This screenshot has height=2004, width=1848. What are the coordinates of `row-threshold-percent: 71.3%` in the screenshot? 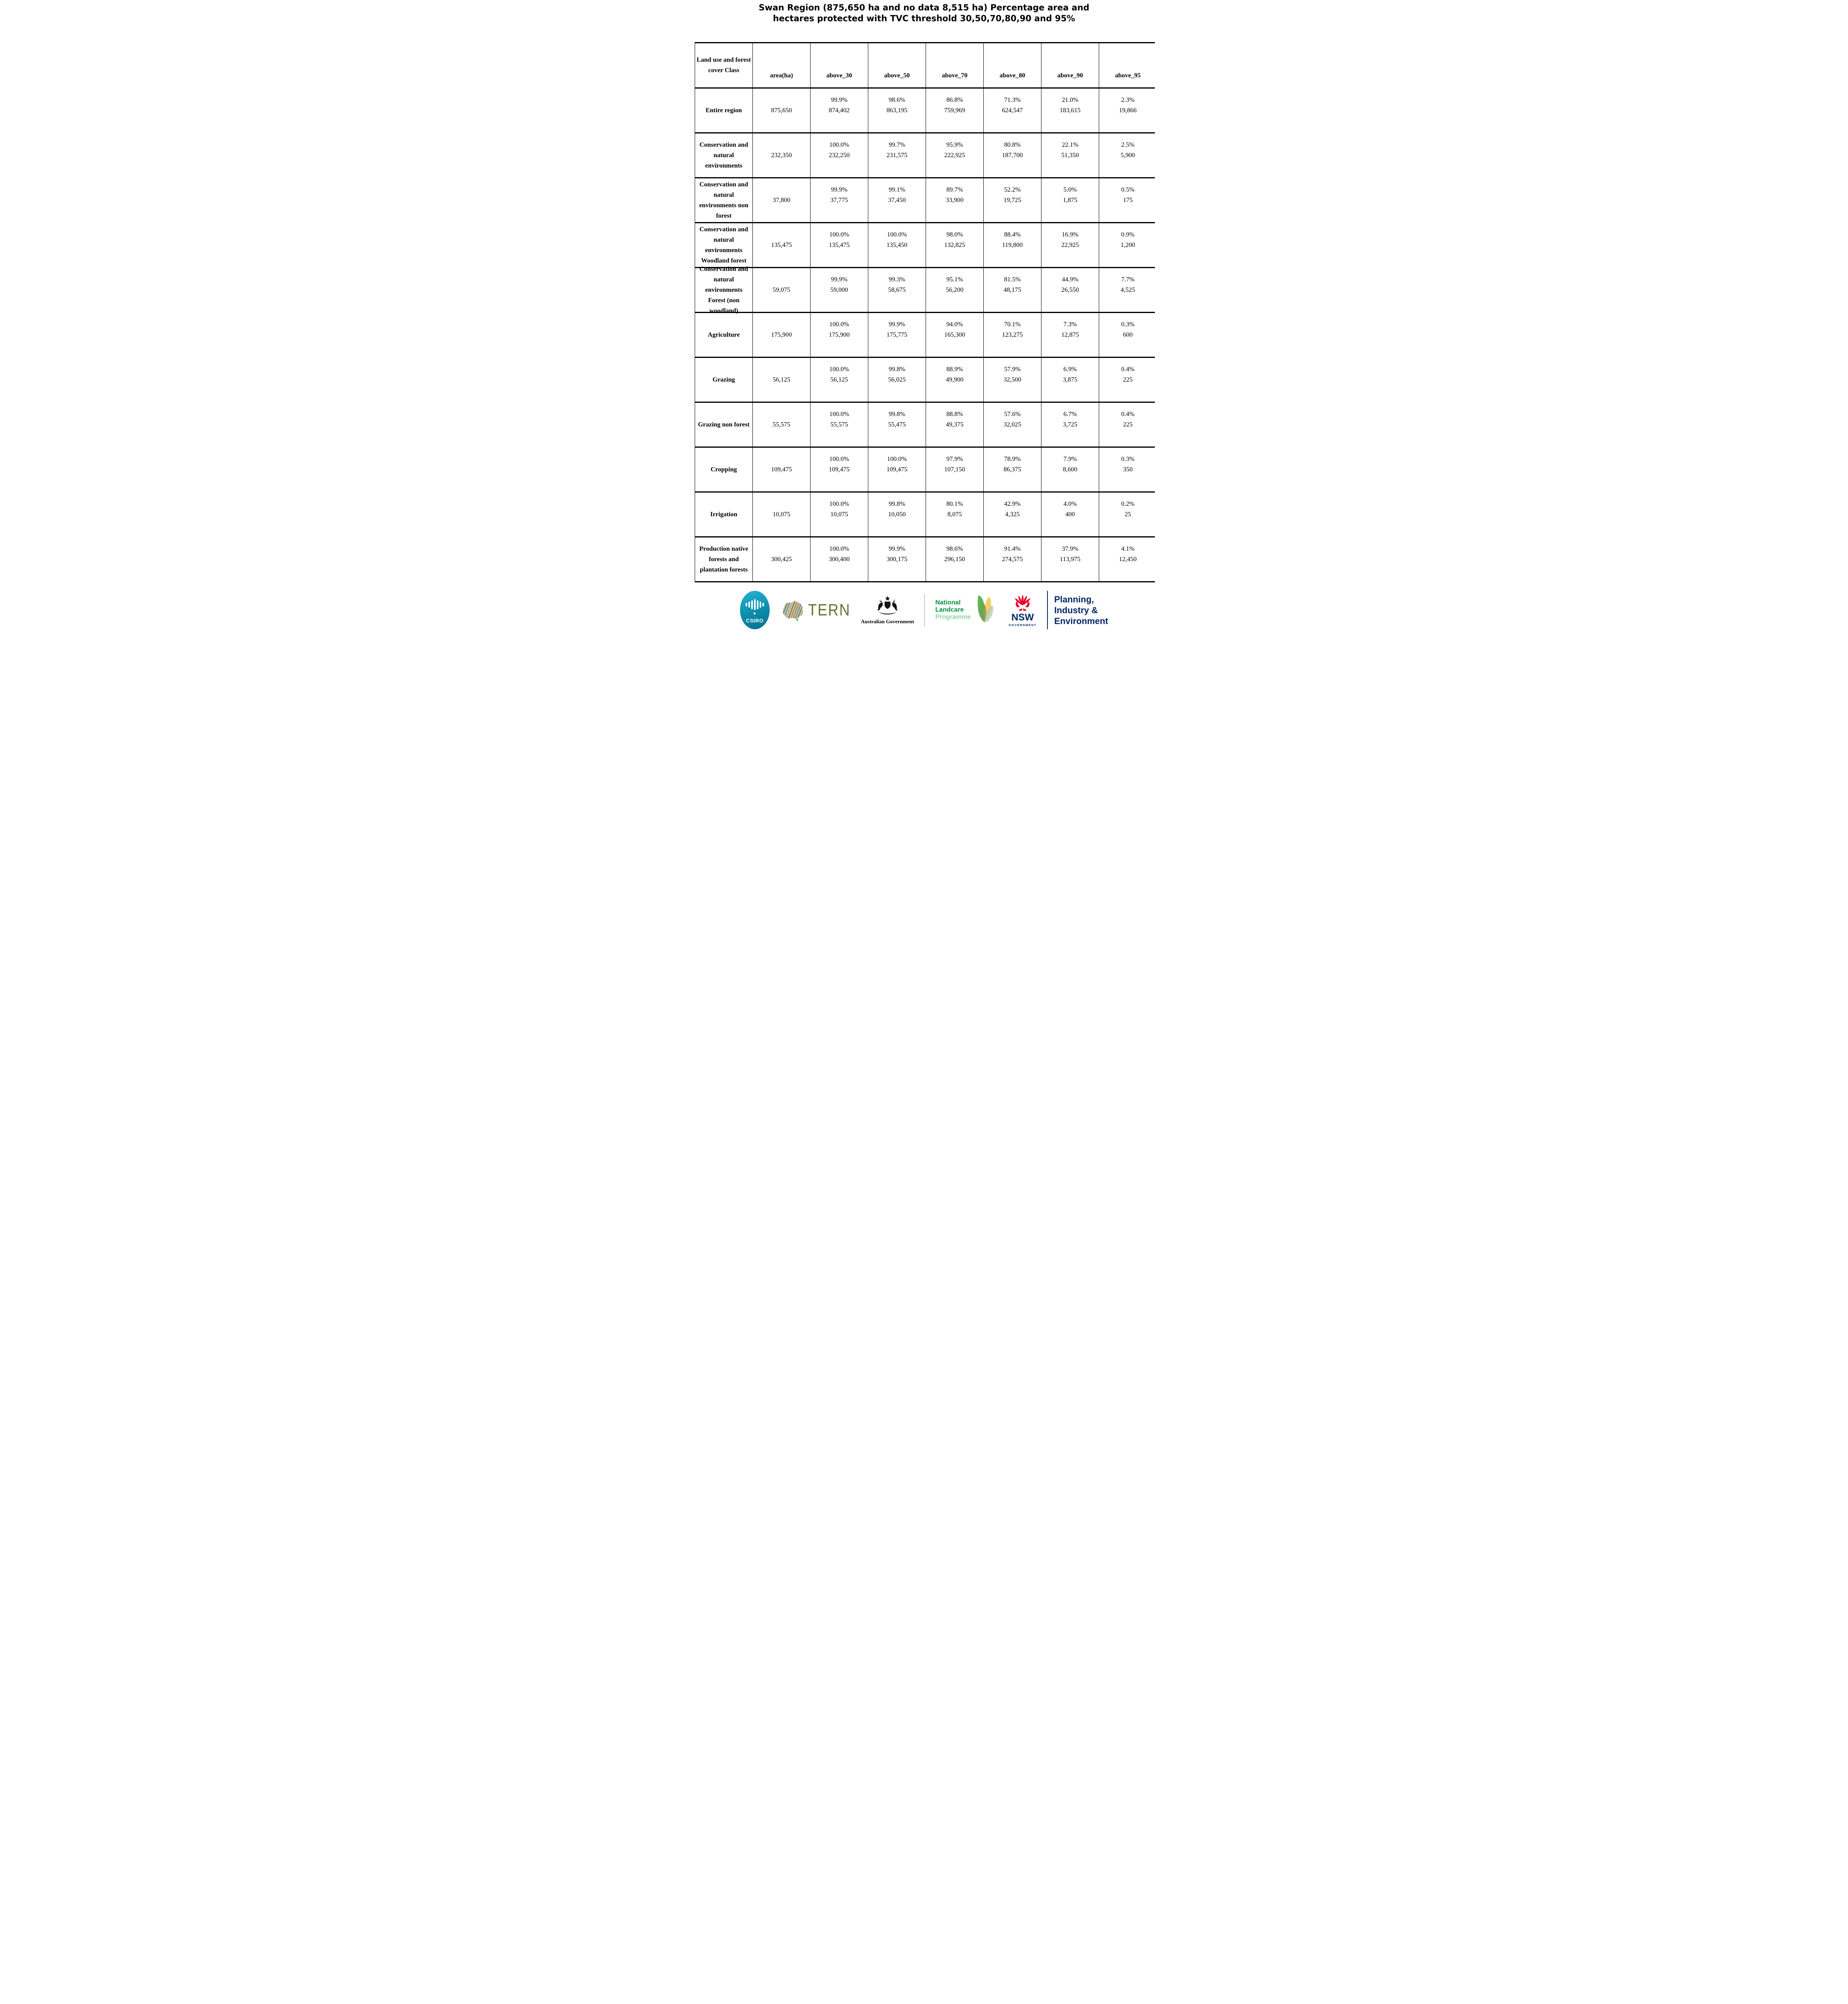 It's located at (1012, 99).